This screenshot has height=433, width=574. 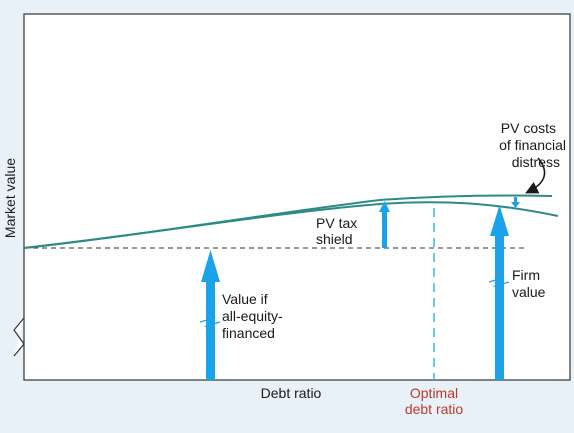 What do you see at coordinates (336, 223) in the screenshot?
I see `pv-tax-shield-label-line1: PV tax` at bounding box center [336, 223].